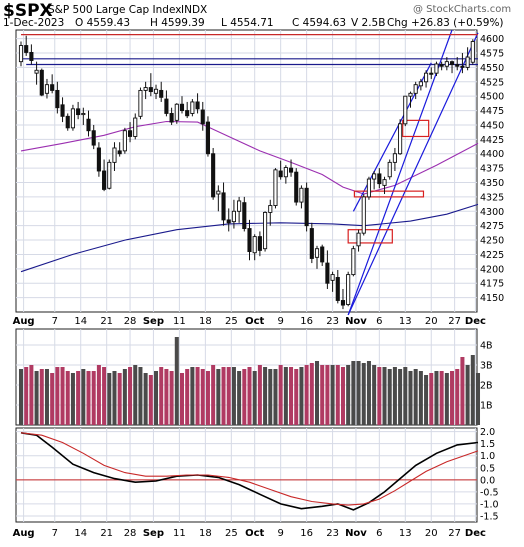  What do you see at coordinates (356, 533) in the screenshot?
I see `x-tick-label: Nov` at bounding box center [356, 533].